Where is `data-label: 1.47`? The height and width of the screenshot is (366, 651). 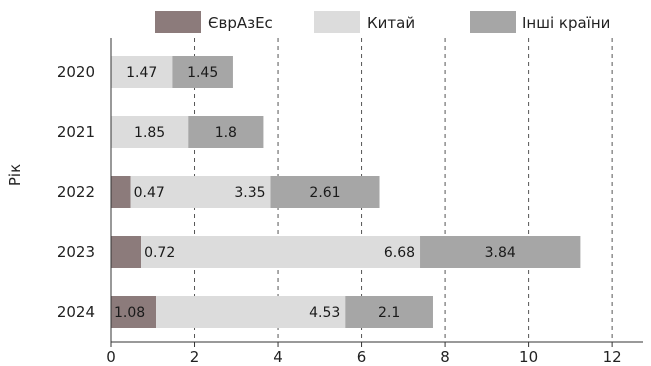
data-label: 1.47 is located at coordinates (141, 73).